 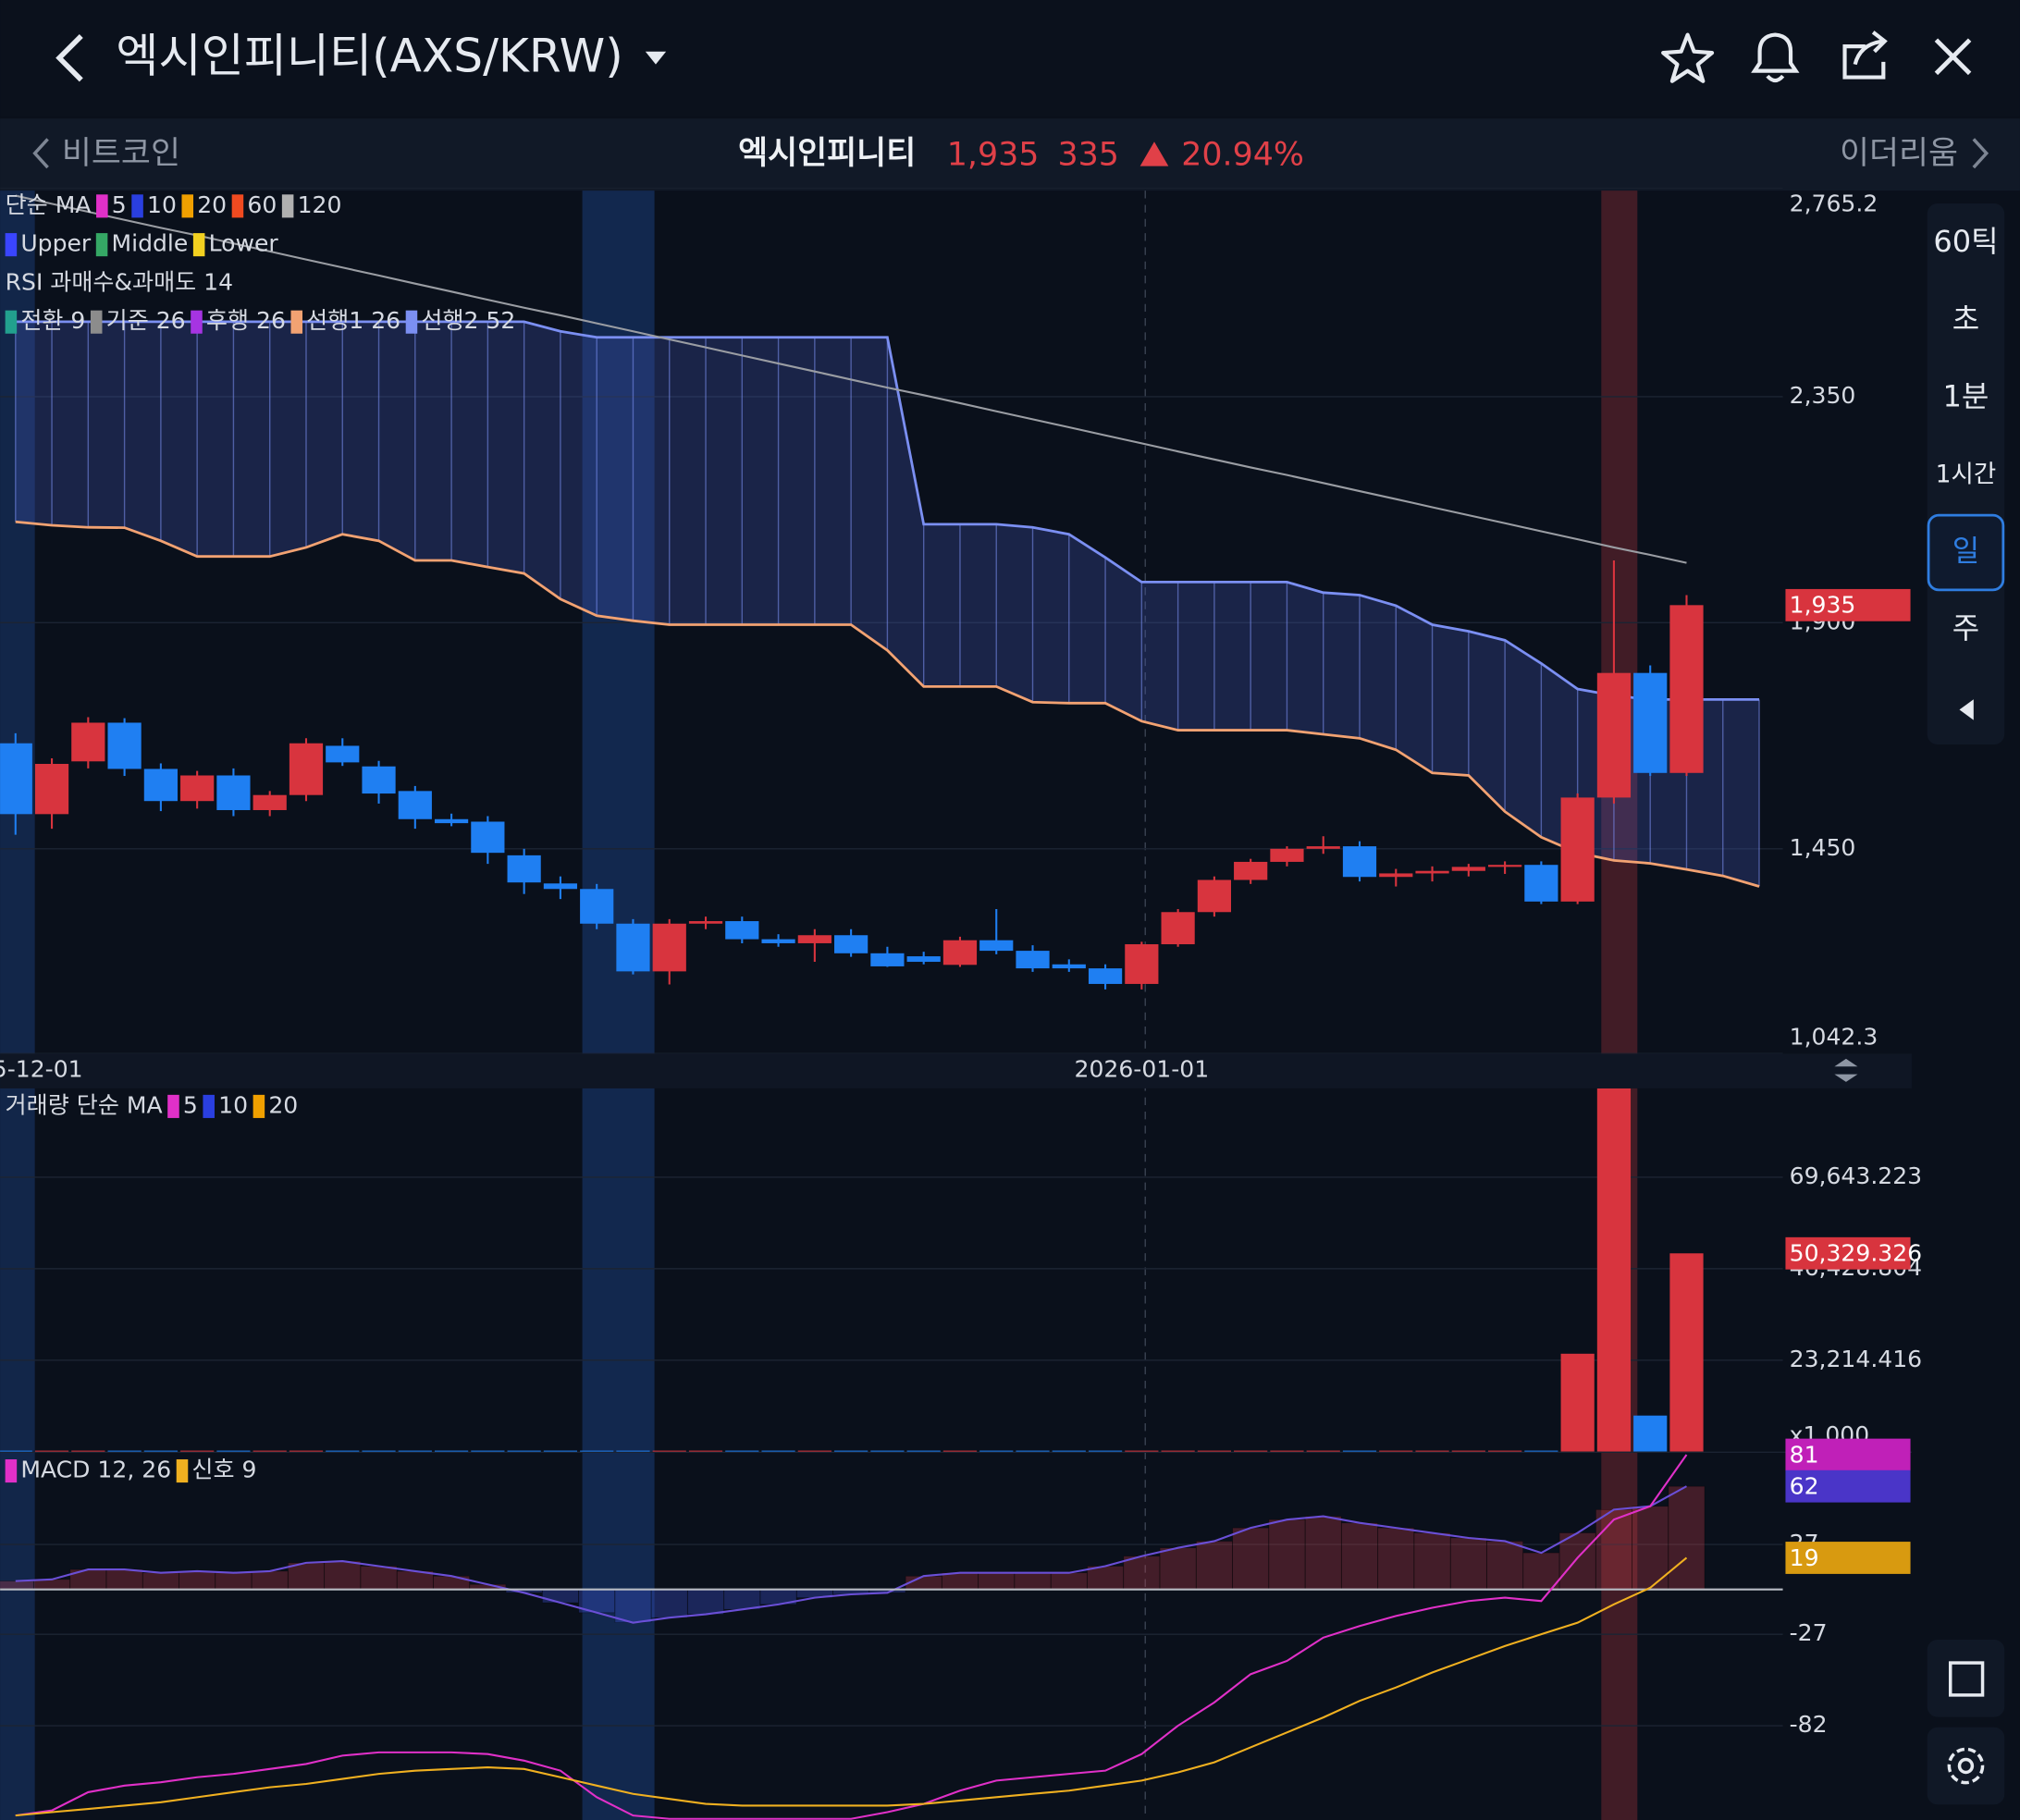 What do you see at coordinates (1967, 709) in the screenshot?
I see `collapse-button` at bounding box center [1967, 709].